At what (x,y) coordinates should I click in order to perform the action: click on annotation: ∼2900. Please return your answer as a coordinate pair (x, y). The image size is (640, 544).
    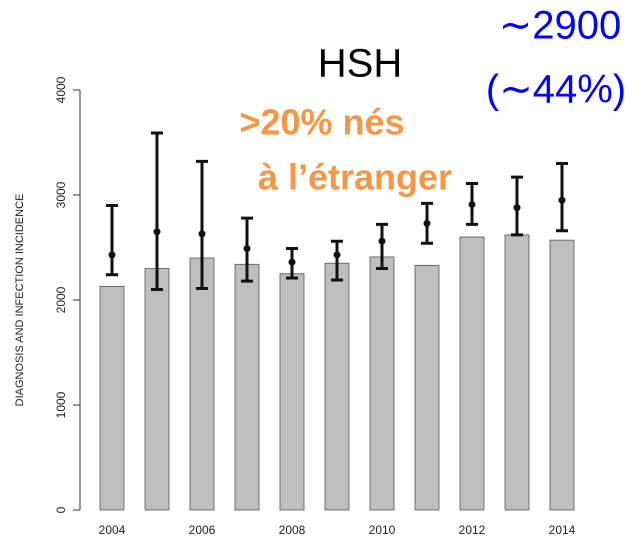
    Looking at the image, I should click on (560, 26).